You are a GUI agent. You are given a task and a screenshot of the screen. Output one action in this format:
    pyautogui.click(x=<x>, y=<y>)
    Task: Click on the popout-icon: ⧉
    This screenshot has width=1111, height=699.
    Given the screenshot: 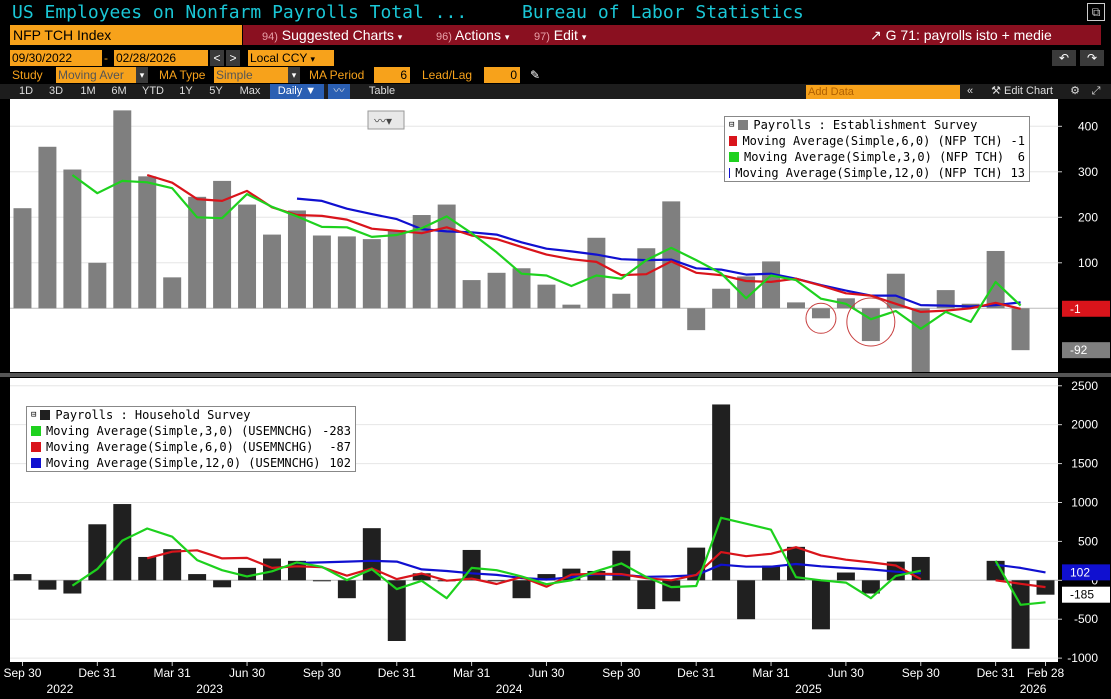 What is the action you would take?
    pyautogui.click(x=1096, y=12)
    